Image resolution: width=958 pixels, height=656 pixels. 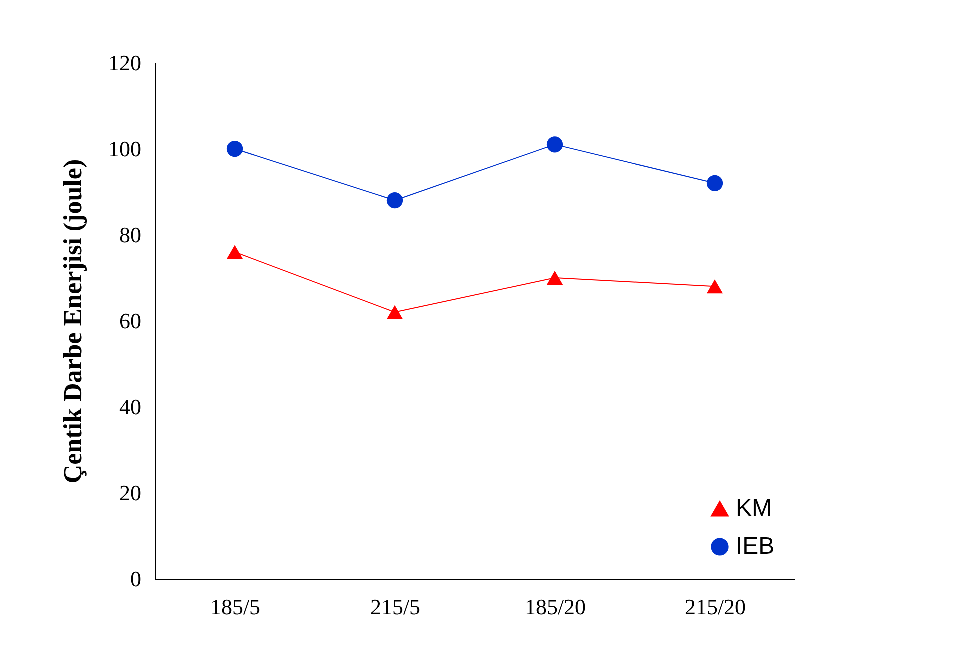 What do you see at coordinates (755, 546) in the screenshot?
I see `legend-label: IEB` at bounding box center [755, 546].